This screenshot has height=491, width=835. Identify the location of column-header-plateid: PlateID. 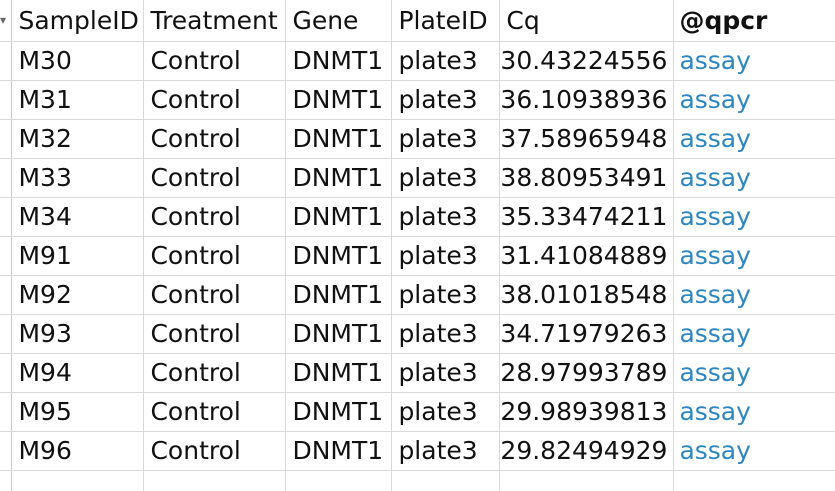
(446, 21).